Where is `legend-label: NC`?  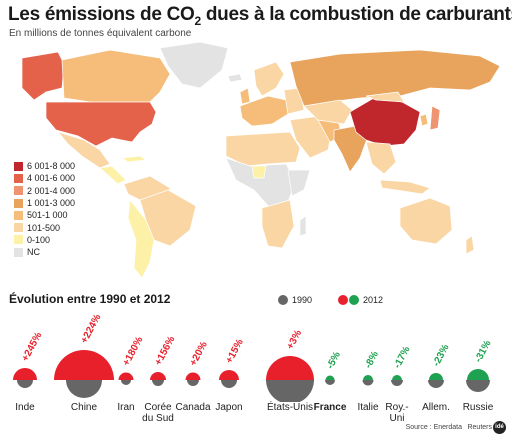 legend-label: NC is located at coordinates (33, 252).